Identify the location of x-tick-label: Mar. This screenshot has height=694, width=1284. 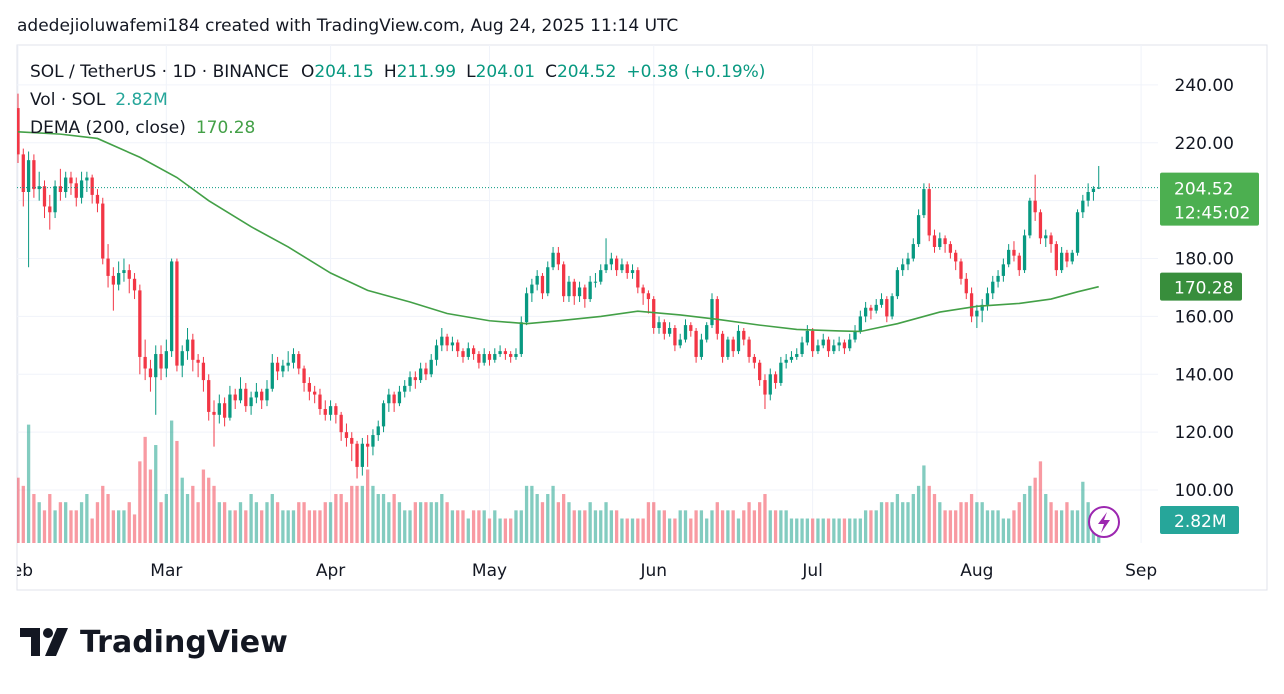
(166, 571).